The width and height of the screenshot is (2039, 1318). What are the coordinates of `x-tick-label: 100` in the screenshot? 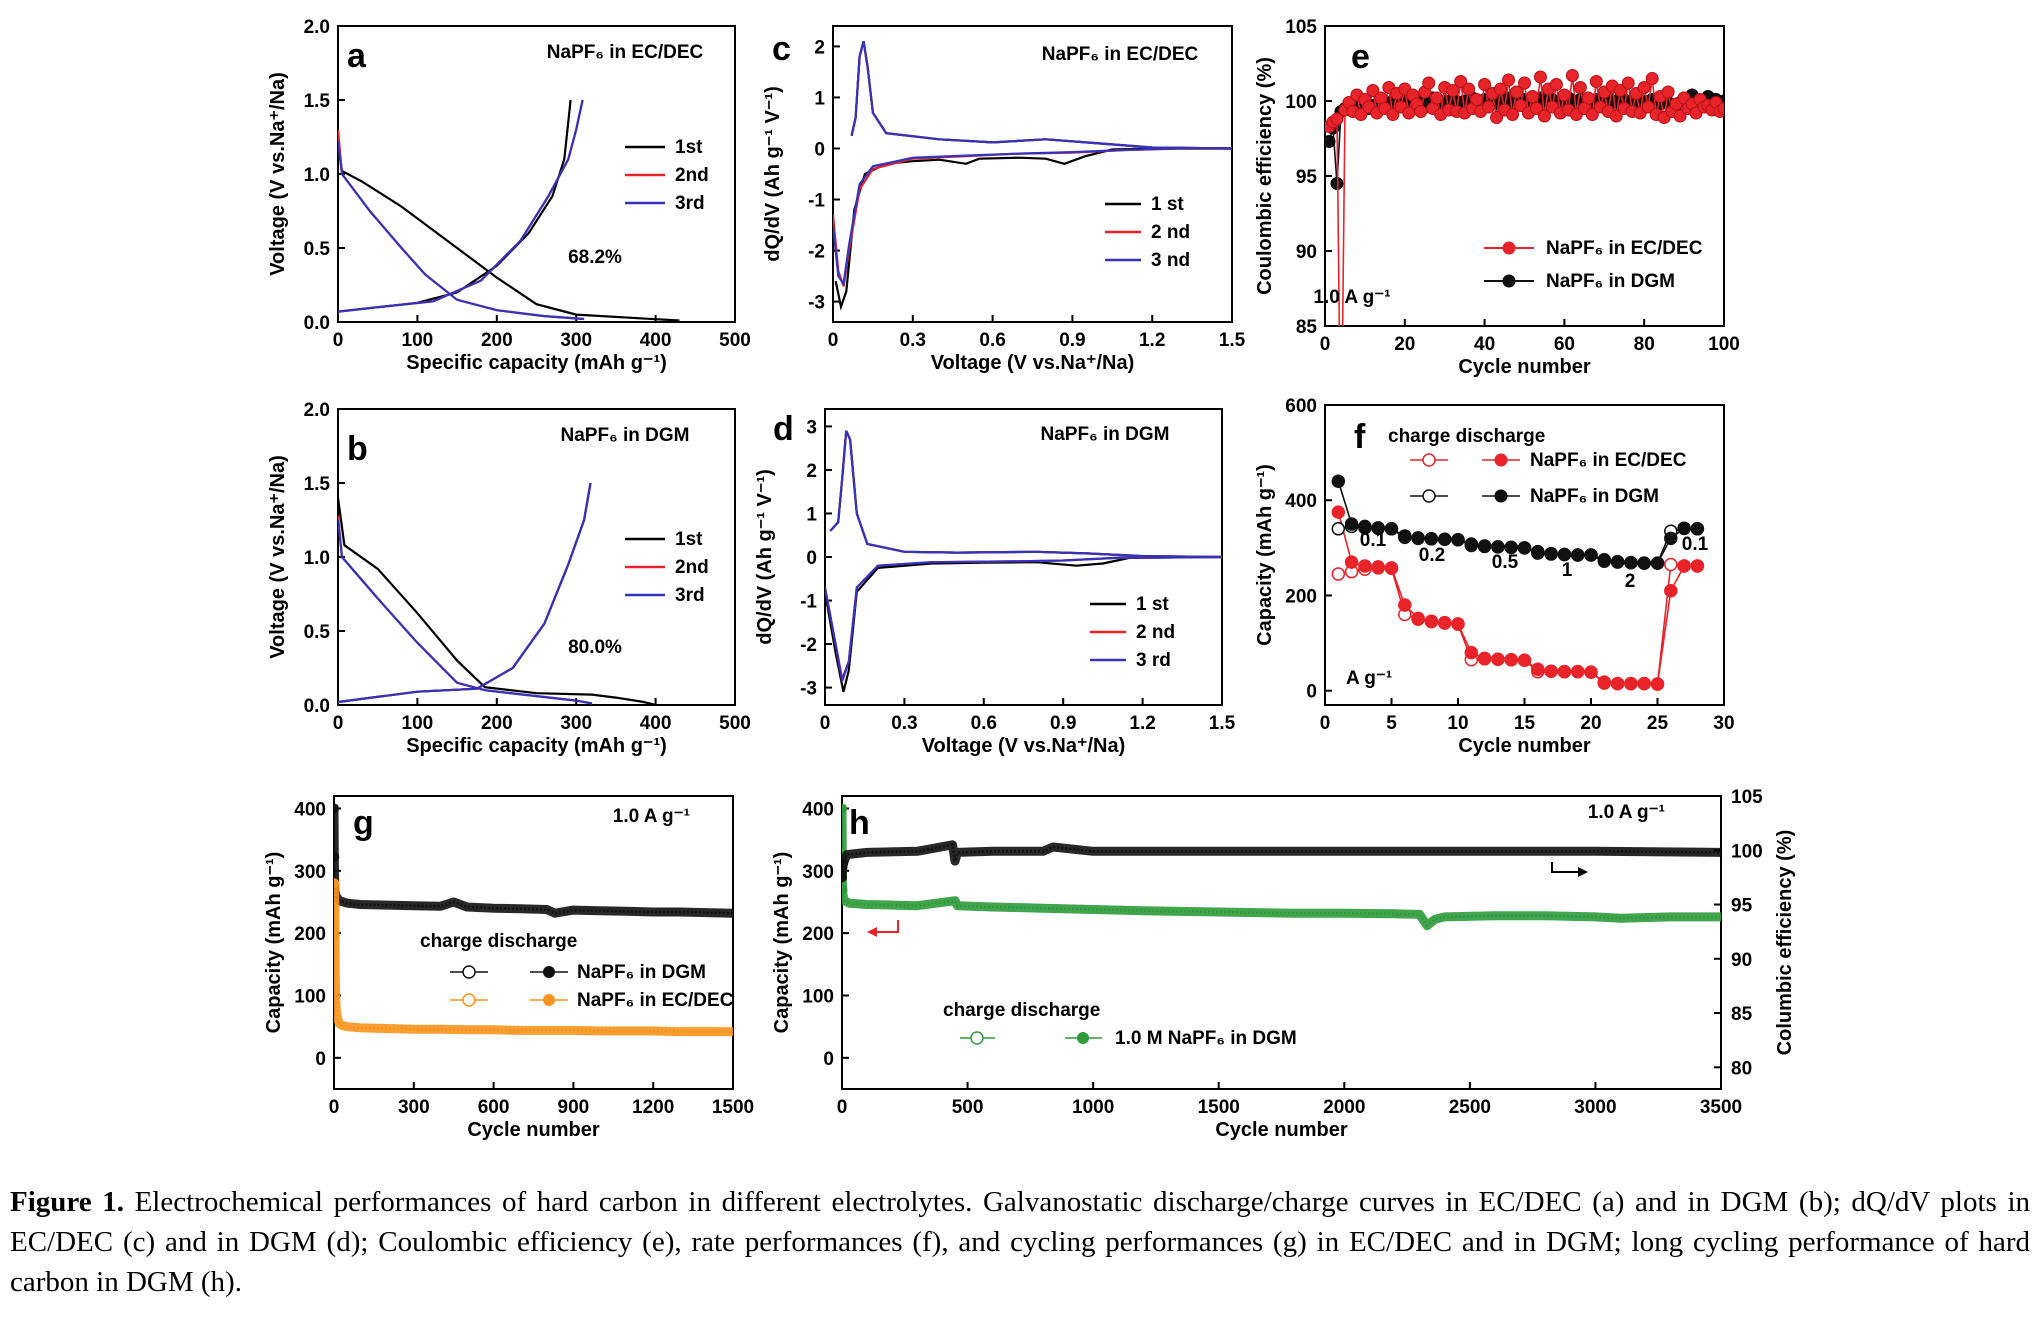 It's located at (418, 340).